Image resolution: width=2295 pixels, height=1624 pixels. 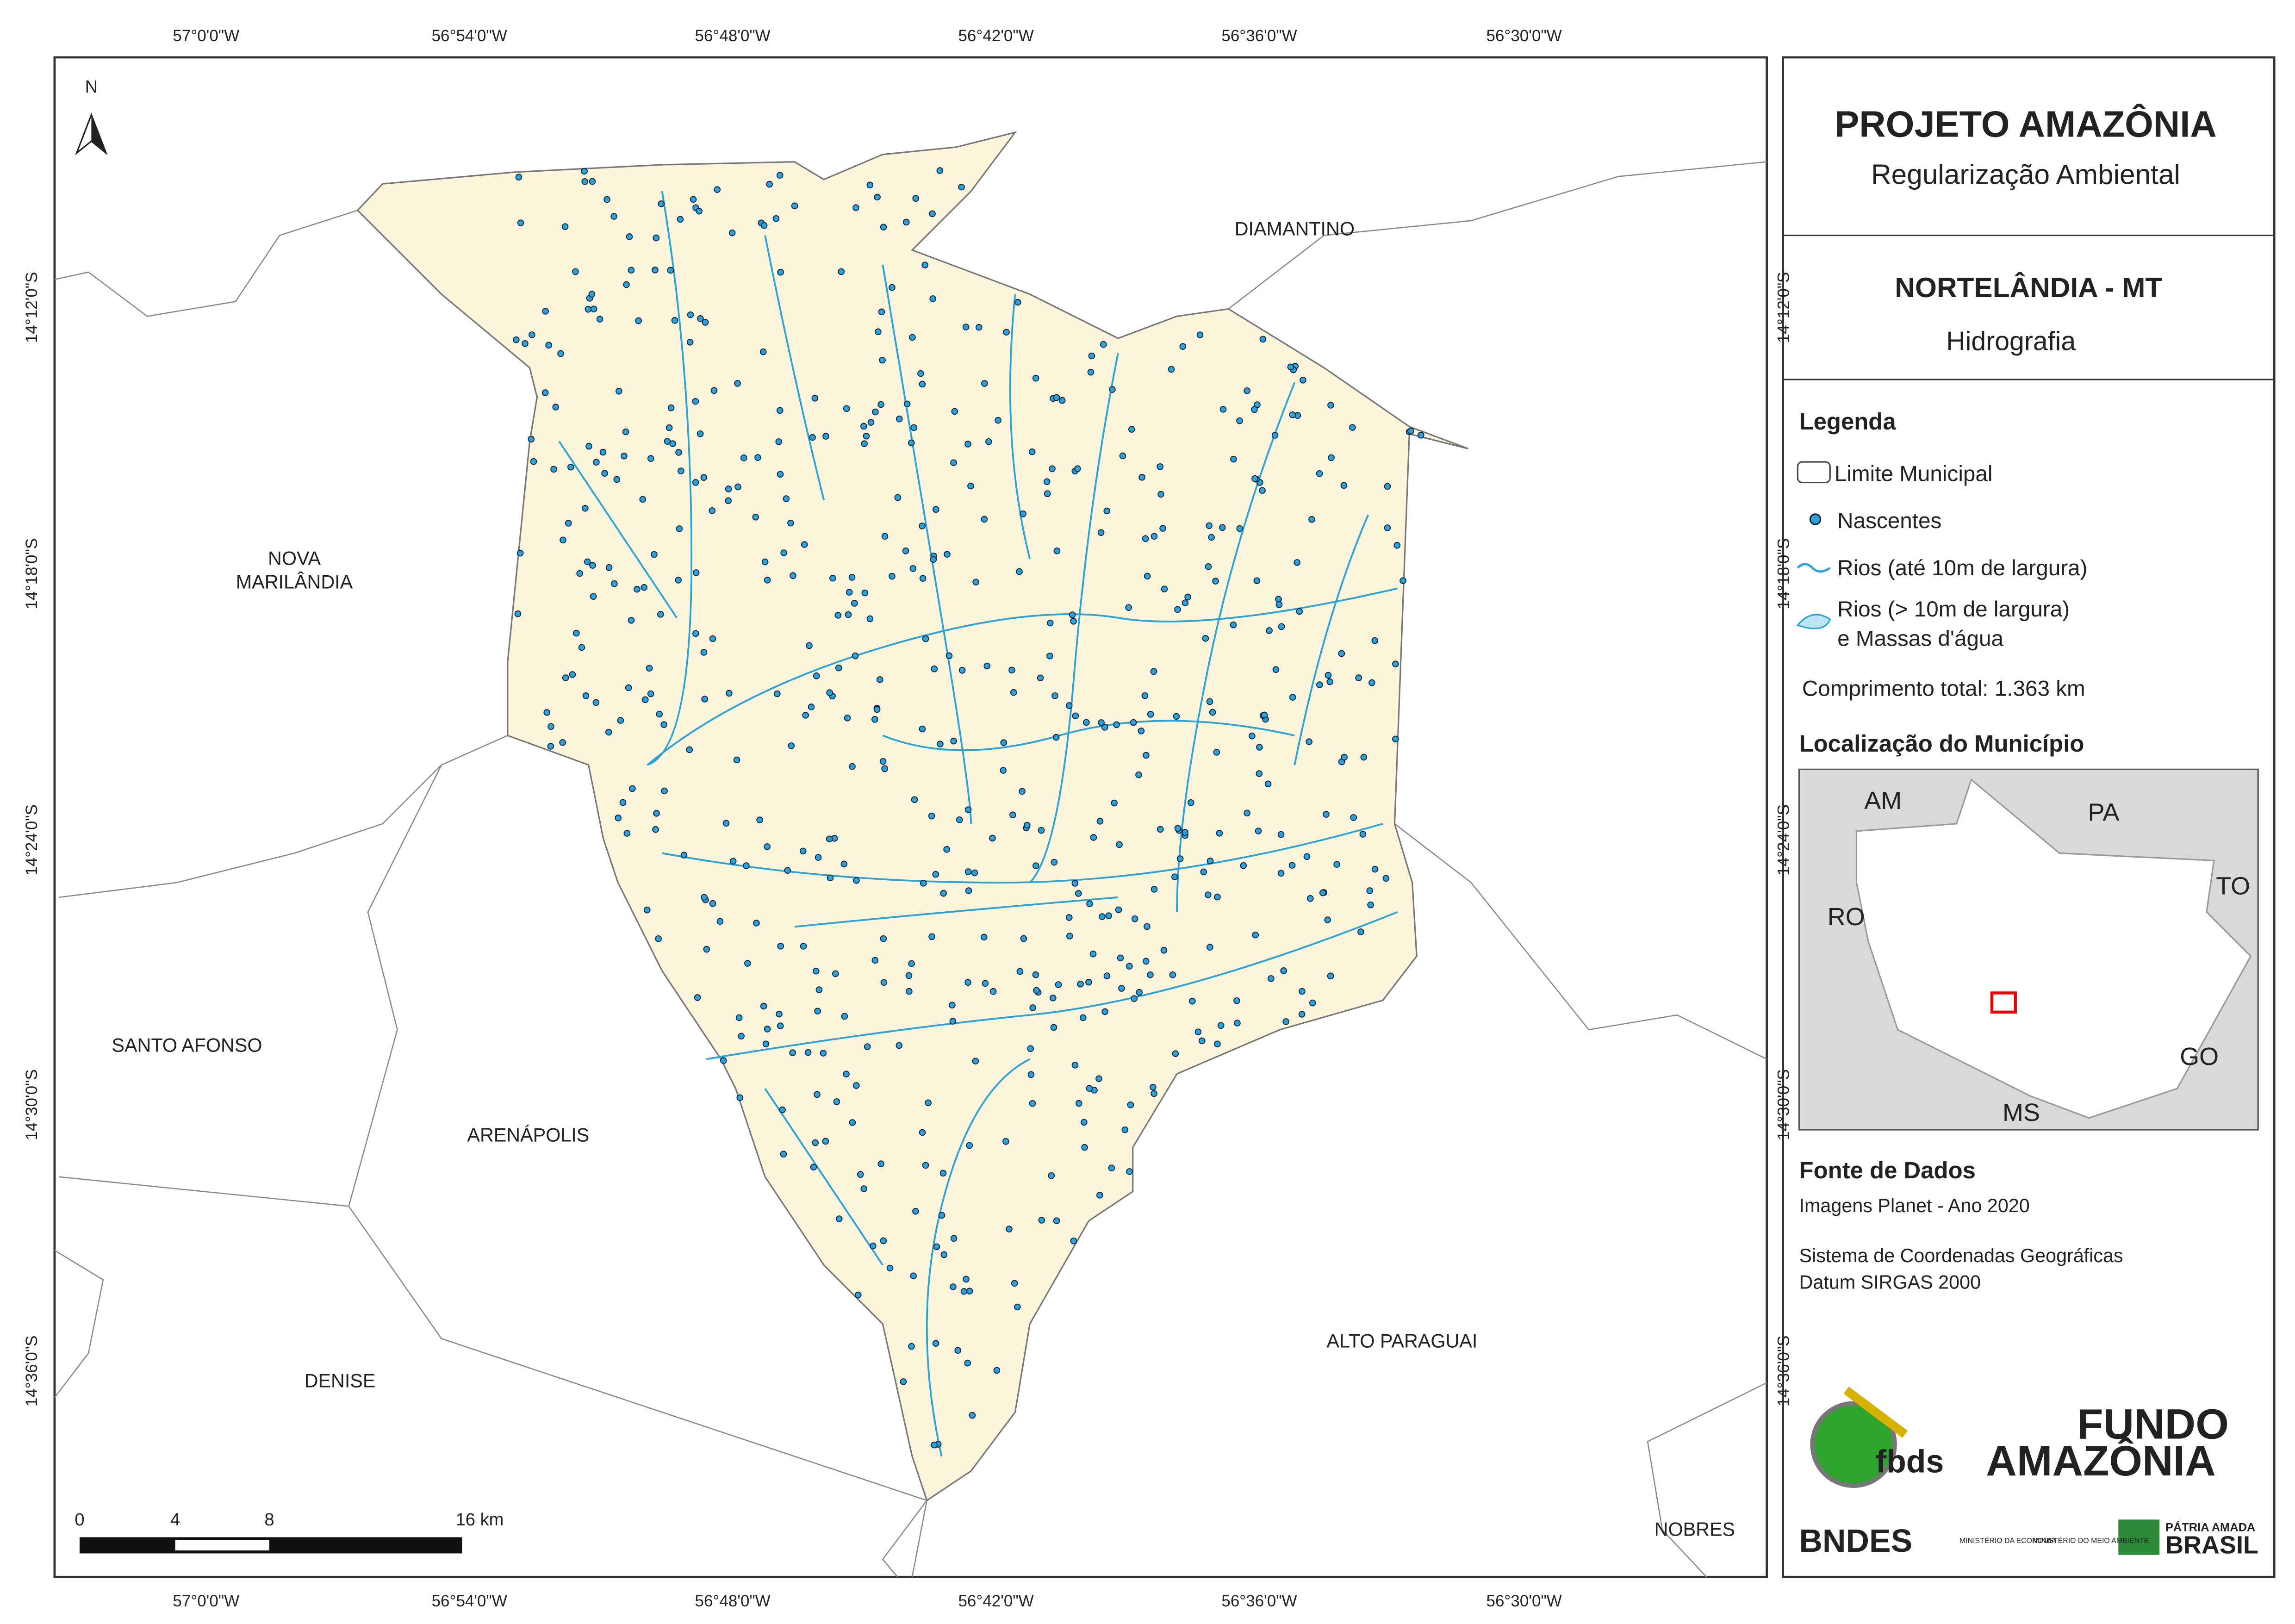 I want to click on y-coord-label: 14°24'0"S, so click(x=1783, y=840).